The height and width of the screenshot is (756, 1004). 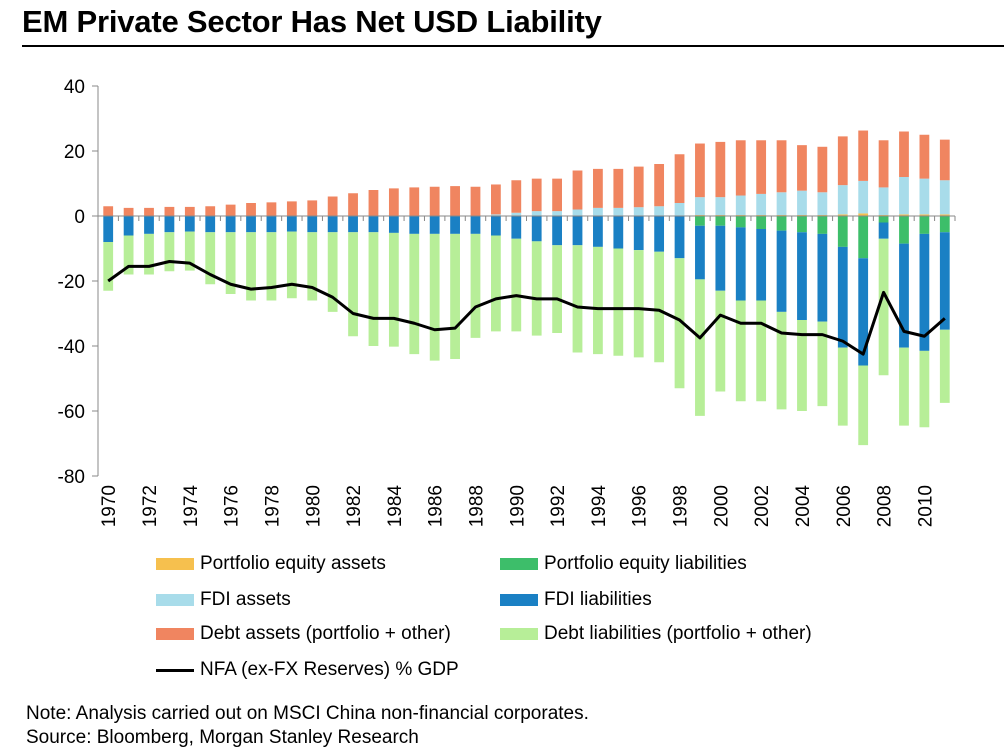 What do you see at coordinates (149, 225) in the screenshot?
I see `bar-fdi-liabilities-1972` at bounding box center [149, 225].